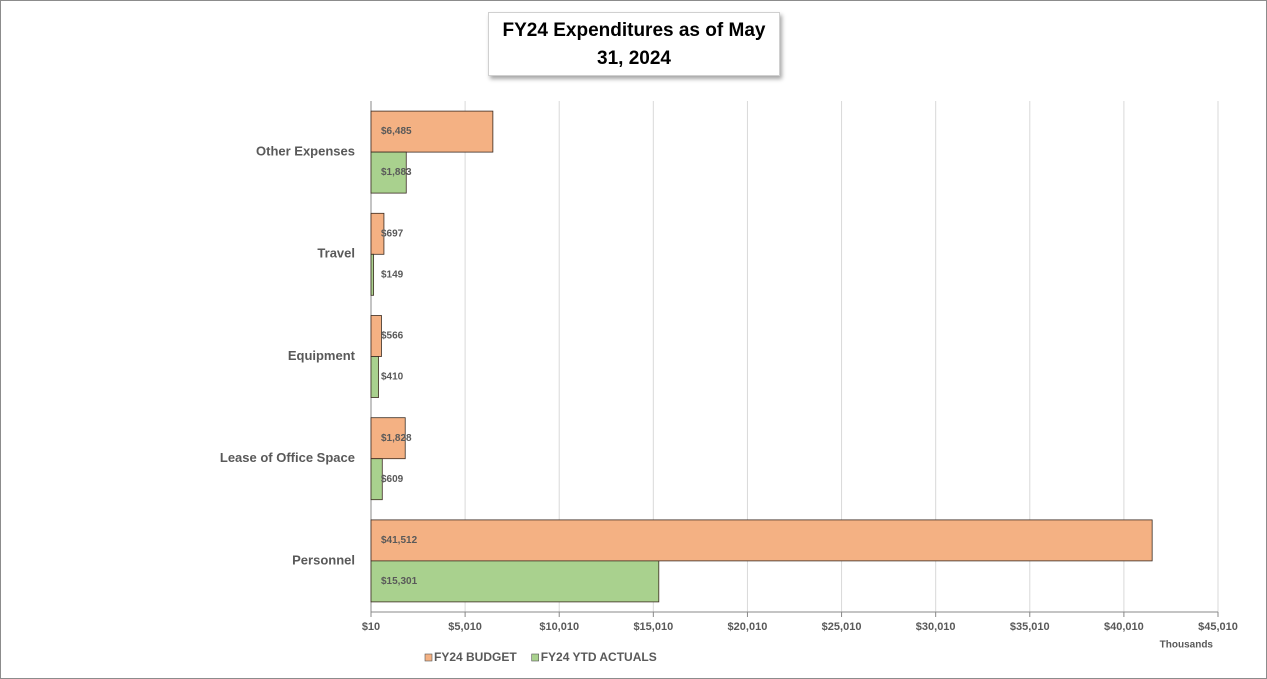  What do you see at coordinates (371, 627) in the screenshot?
I see `x-tick-label: $10` at bounding box center [371, 627].